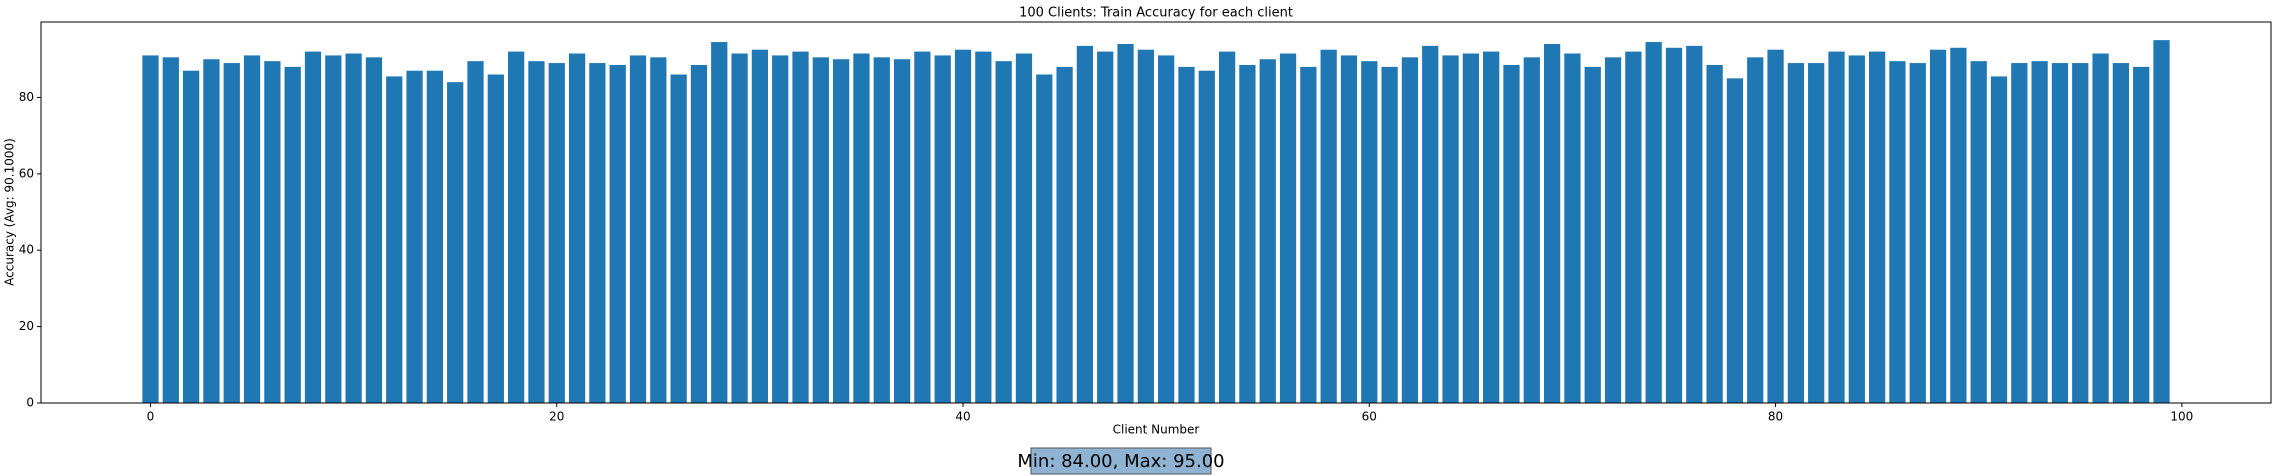 The image size is (2280, 476). What do you see at coordinates (10, 212) in the screenshot?
I see `y-axis-label: Accuracy (Avg: 90.1000)` at bounding box center [10, 212].